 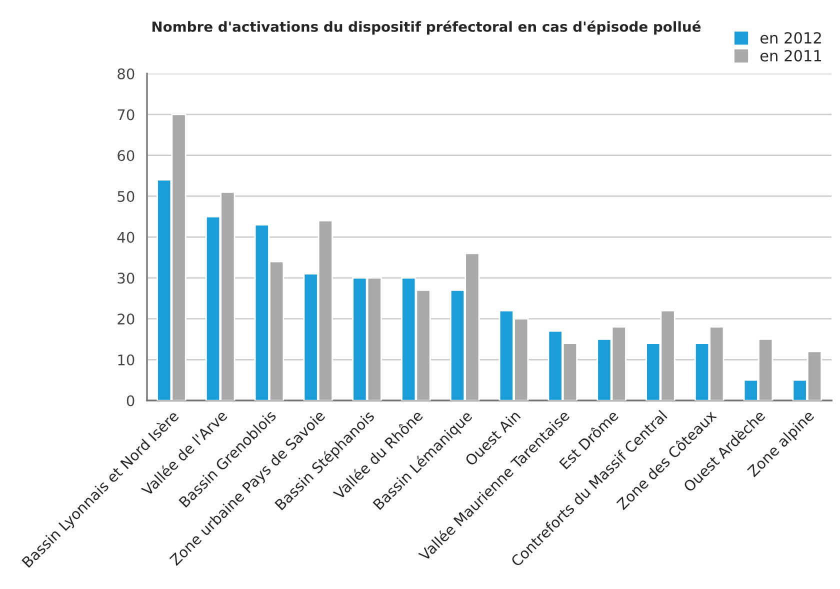 What do you see at coordinates (426, 27) in the screenshot?
I see `chart-title: Nombre d'activations du dispositif préfectoral en cas d'épisode pollué` at bounding box center [426, 27].